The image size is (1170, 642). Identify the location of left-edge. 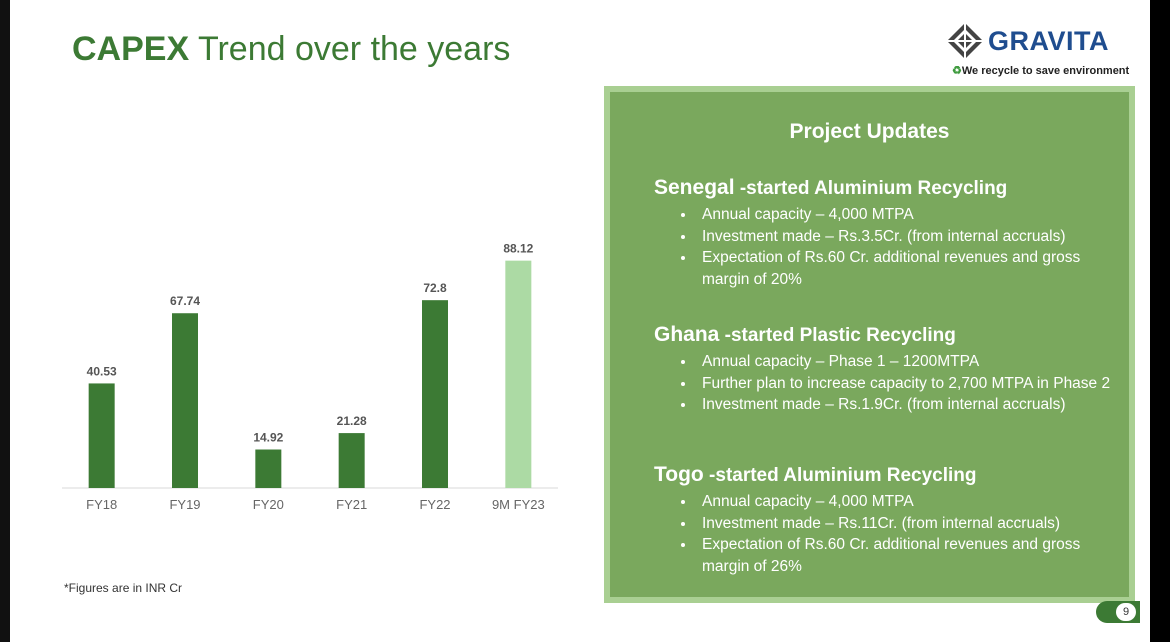
(5, 321).